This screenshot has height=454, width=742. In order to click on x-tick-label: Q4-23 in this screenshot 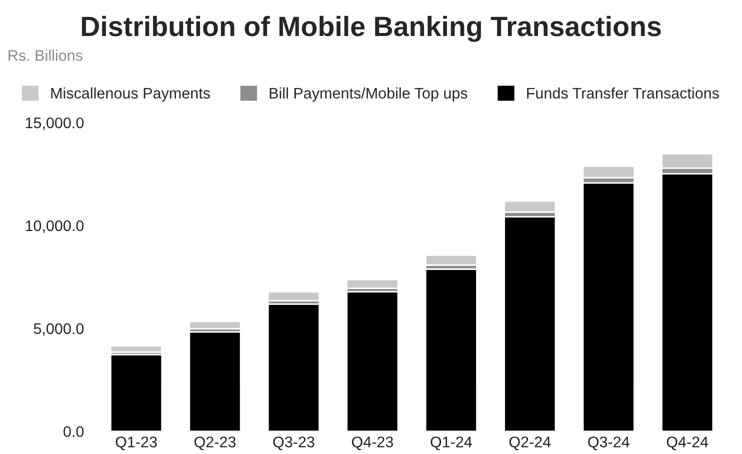, I will do `click(373, 443)`.